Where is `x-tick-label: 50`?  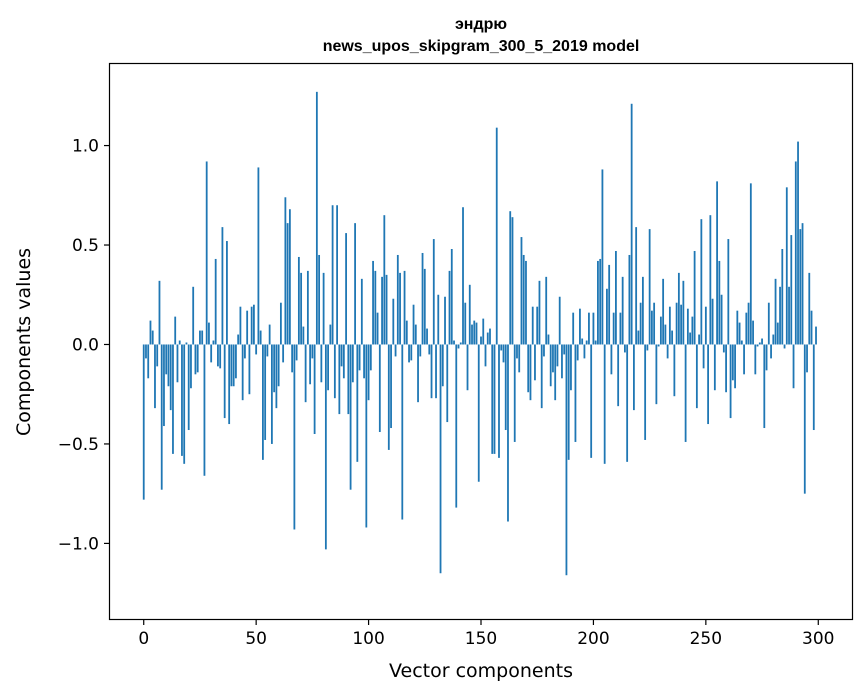
x-tick-label: 50 is located at coordinates (256, 639).